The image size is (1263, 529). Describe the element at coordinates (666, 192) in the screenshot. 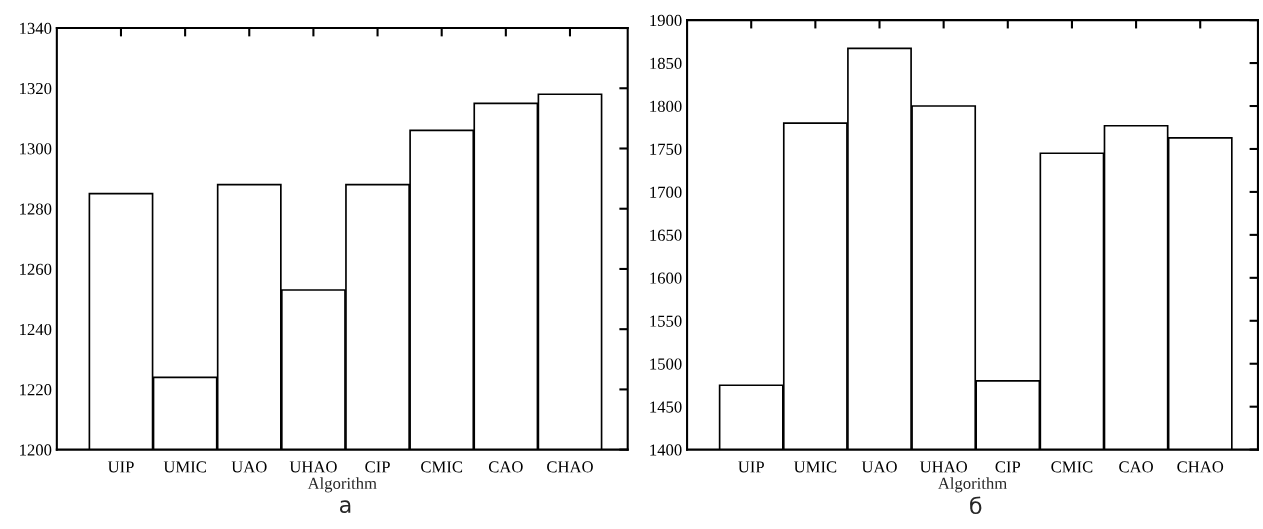

I see `y-tick-label: 1700` at that location.